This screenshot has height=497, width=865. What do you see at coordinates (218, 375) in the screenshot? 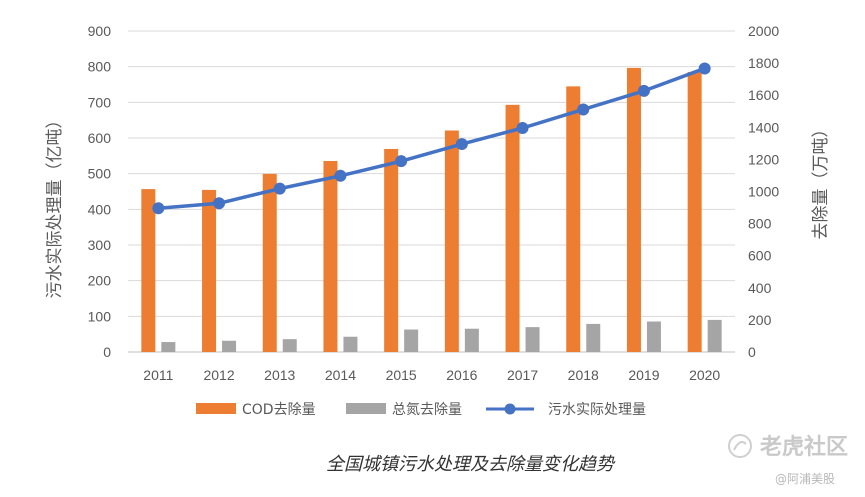
I see `x-tick-label: 2012` at bounding box center [218, 375].